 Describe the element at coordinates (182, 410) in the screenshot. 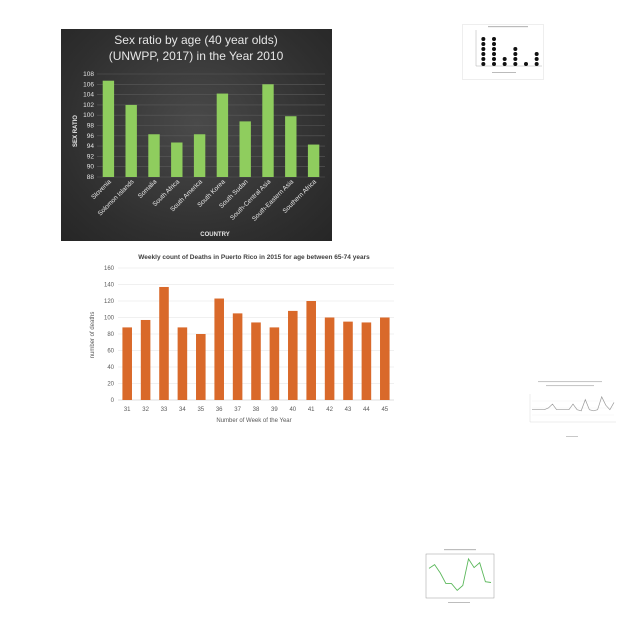

I see `chart2-x-tick-label: 34` at that location.